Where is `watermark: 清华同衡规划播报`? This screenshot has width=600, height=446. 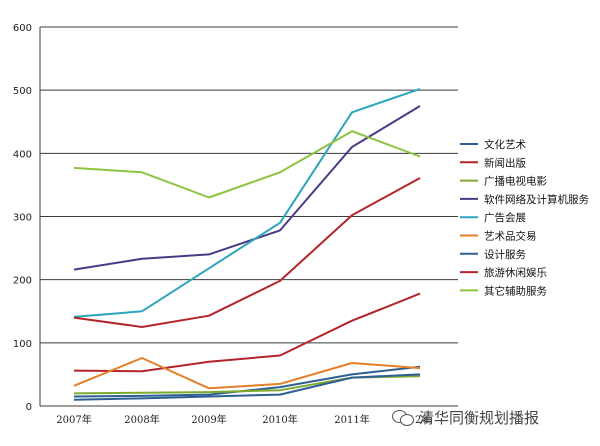
watermark: 清华同衡规划播报 is located at coordinates (465, 417).